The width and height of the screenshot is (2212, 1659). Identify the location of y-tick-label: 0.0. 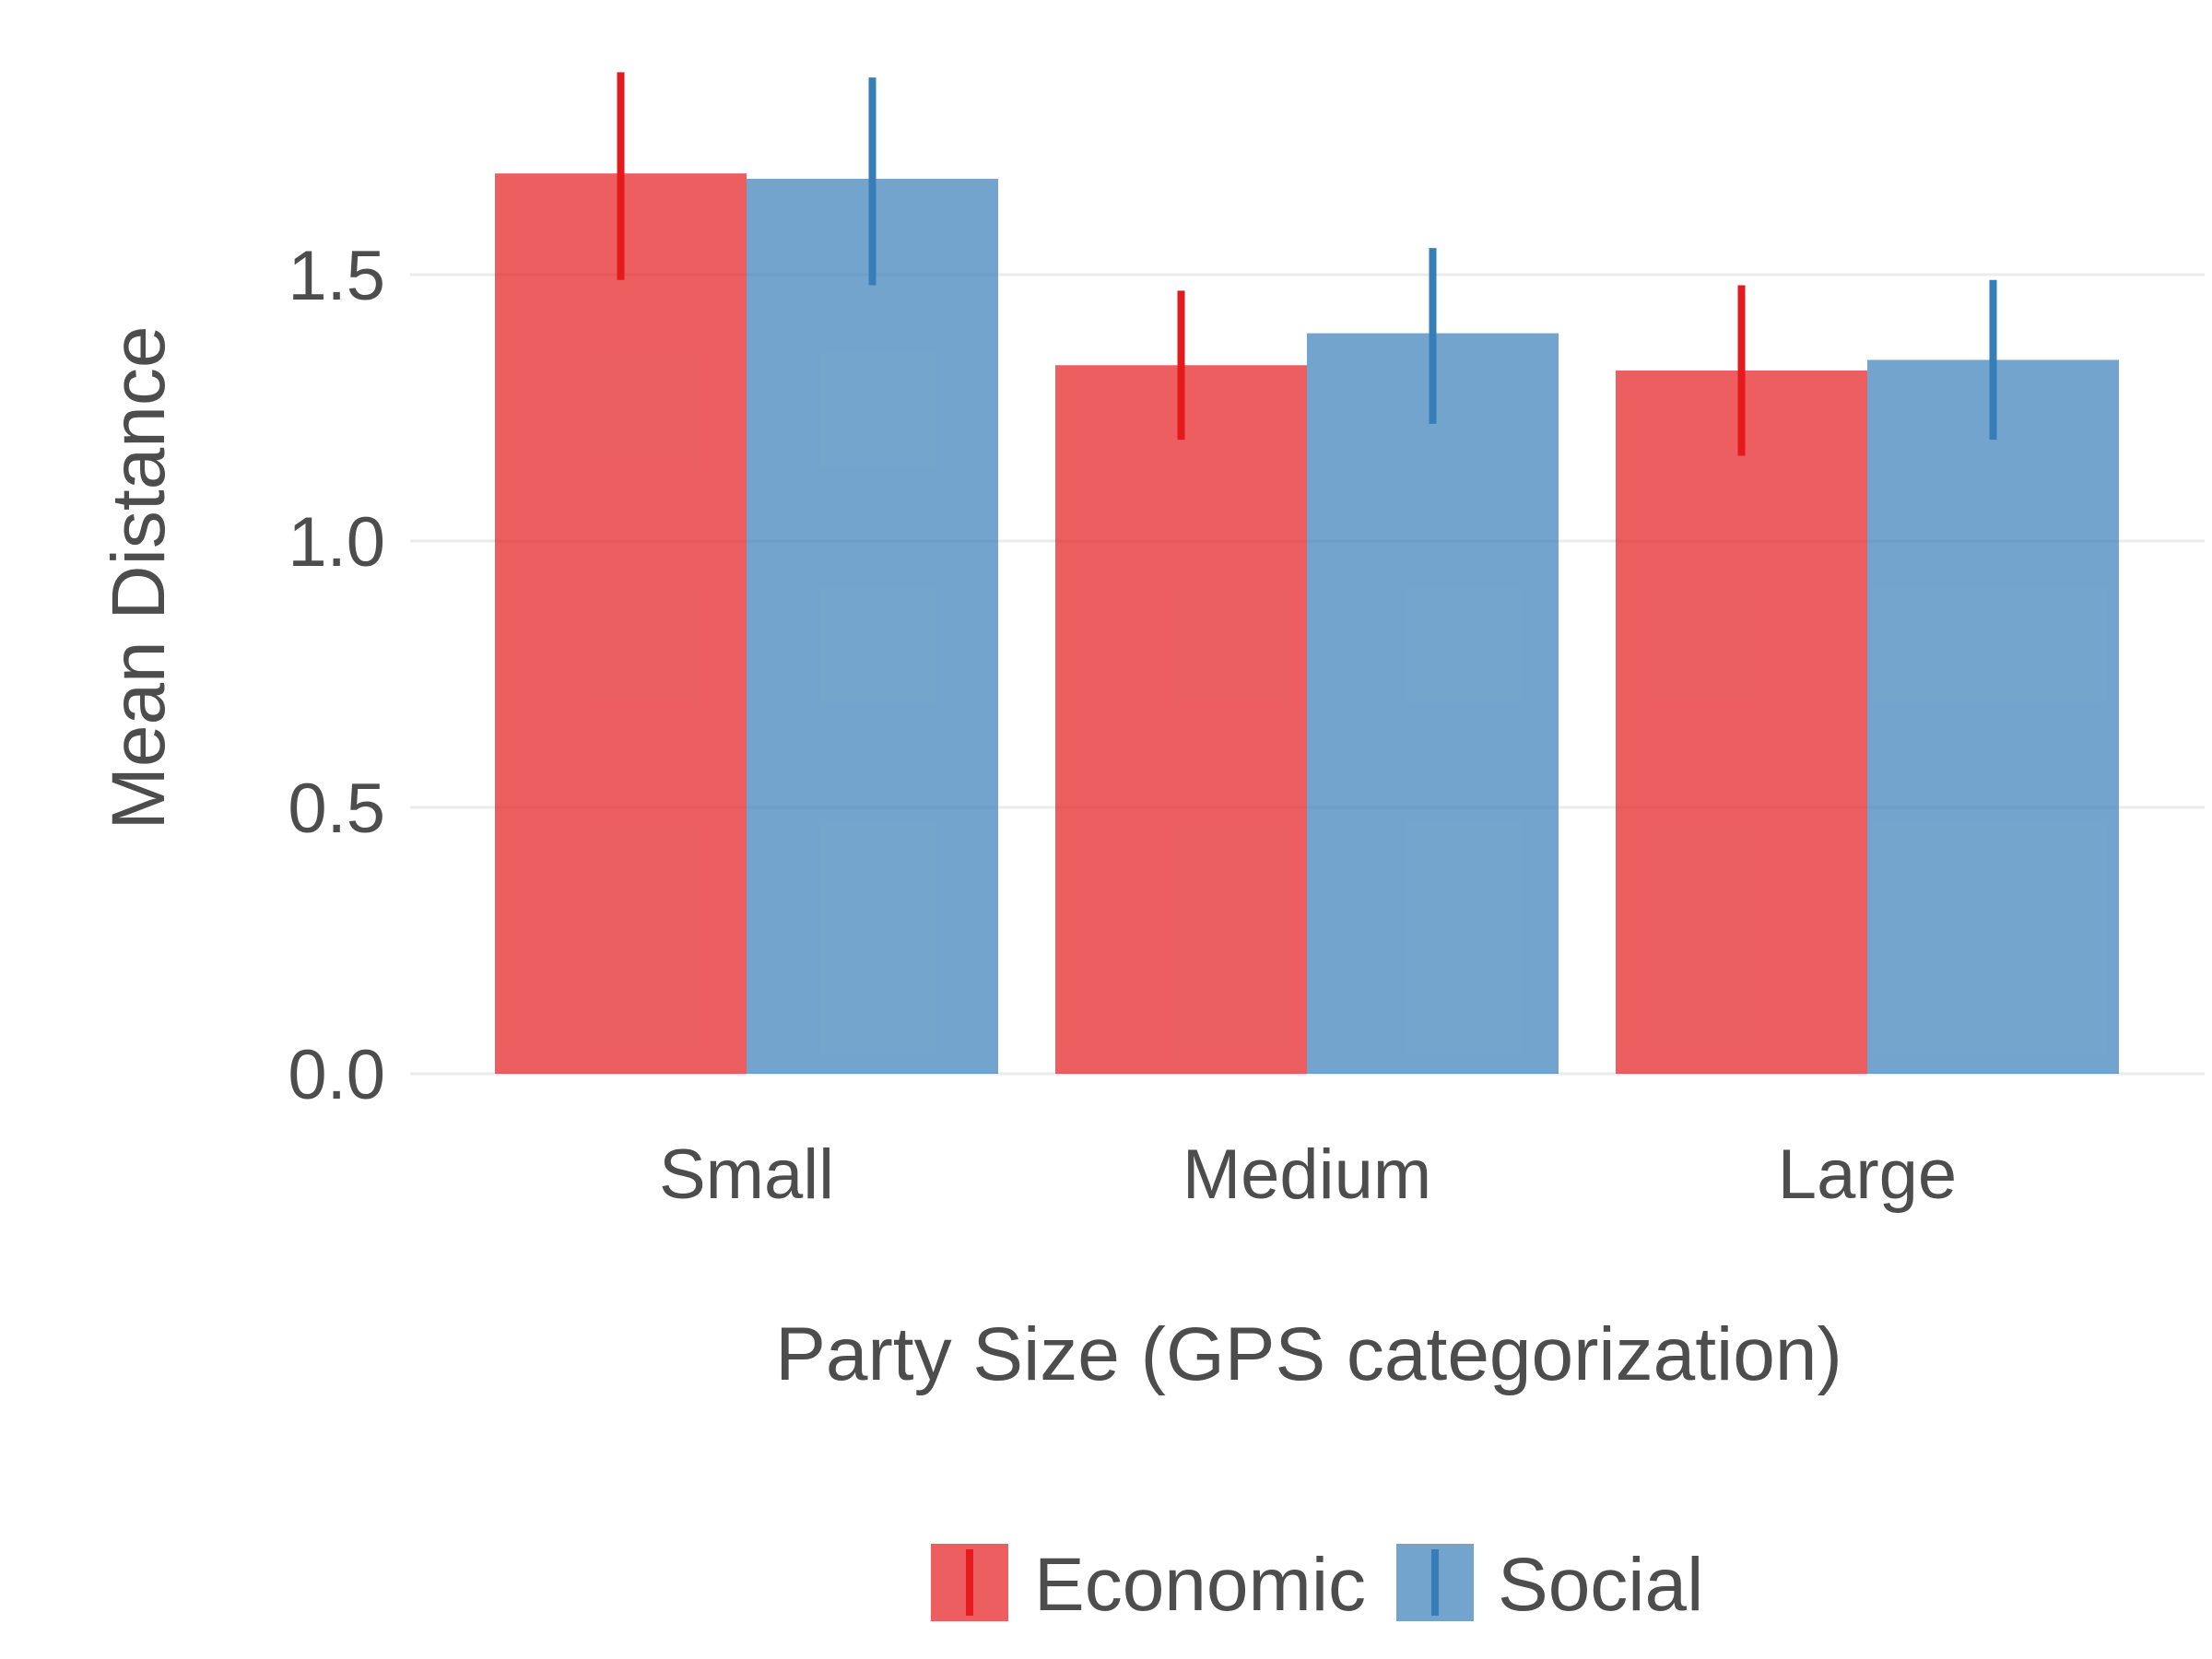
(336, 1075).